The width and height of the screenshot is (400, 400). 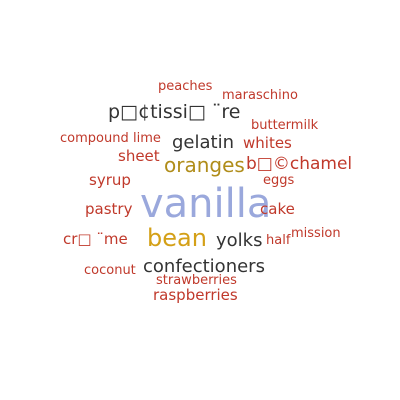 What do you see at coordinates (204, 165) in the screenshot?
I see `word-oranges: oranges` at bounding box center [204, 165].